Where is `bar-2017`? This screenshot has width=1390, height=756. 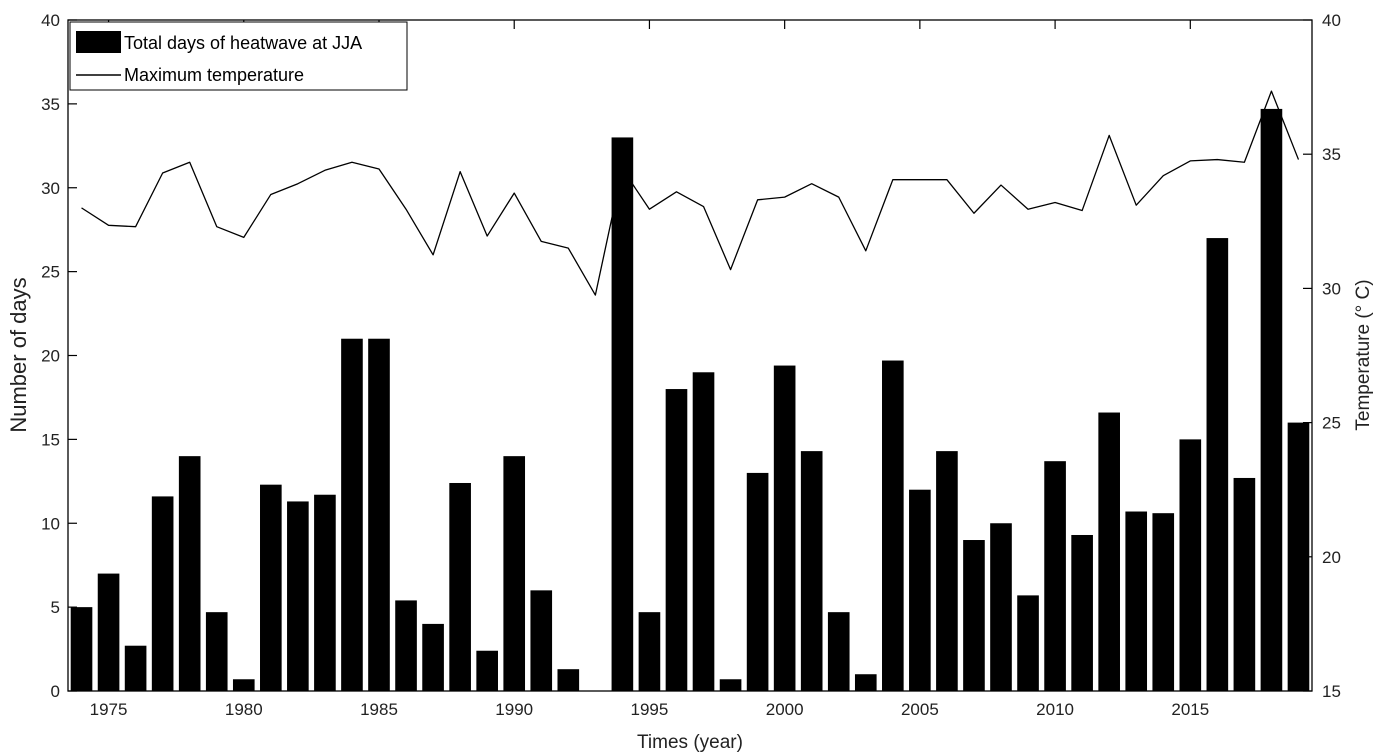
bar-2017 is located at coordinates (1244, 584).